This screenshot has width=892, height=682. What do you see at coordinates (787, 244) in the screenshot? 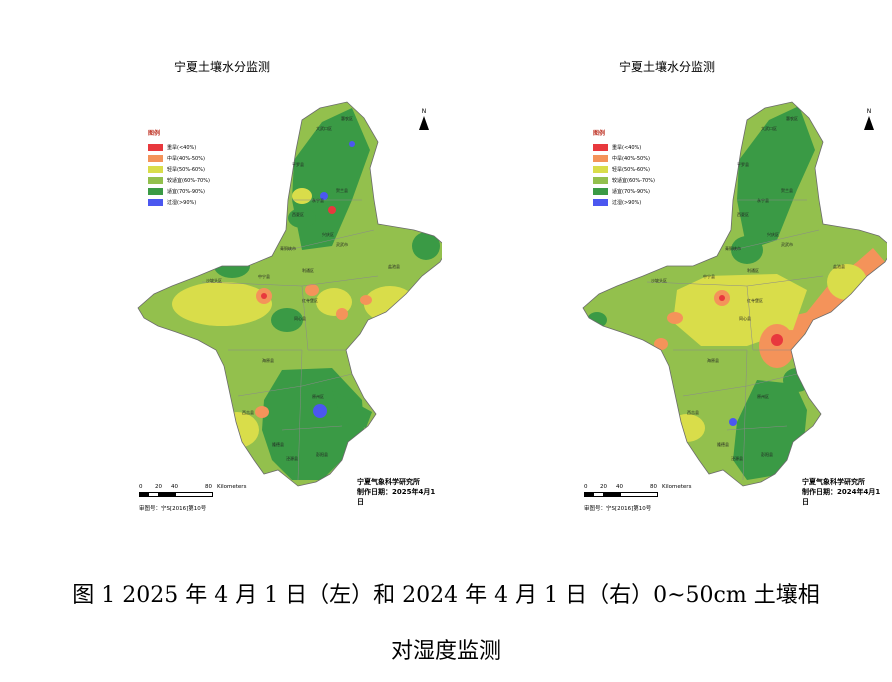
I see `place-label: 灵武市` at bounding box center [787, 244].